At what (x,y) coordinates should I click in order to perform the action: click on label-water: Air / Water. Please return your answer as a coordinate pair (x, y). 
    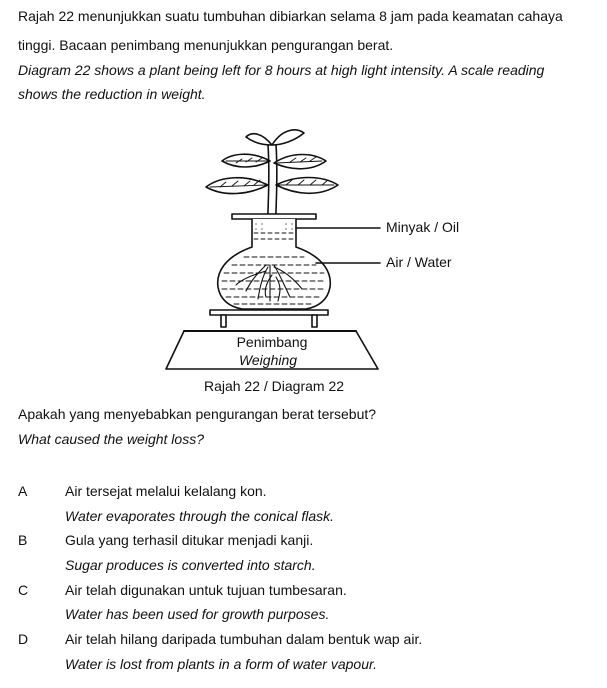
    Looking at the image, I should click on (419, 262).